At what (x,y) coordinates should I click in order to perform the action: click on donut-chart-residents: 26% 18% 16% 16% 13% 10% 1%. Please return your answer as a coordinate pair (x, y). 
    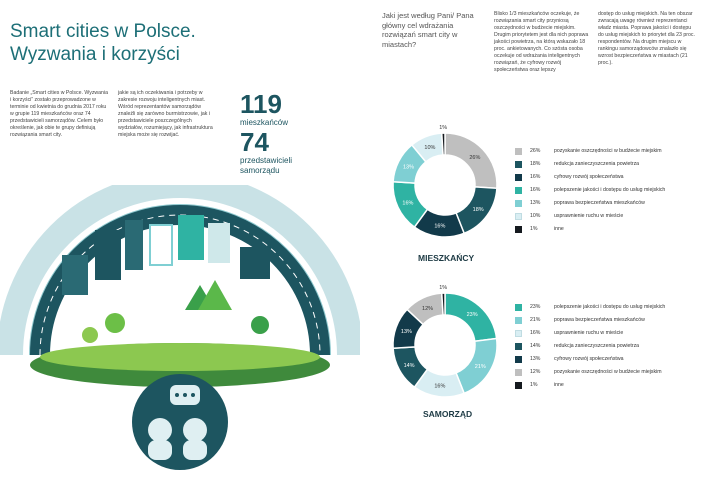
    Looking at the image, I should click on (445, 181).